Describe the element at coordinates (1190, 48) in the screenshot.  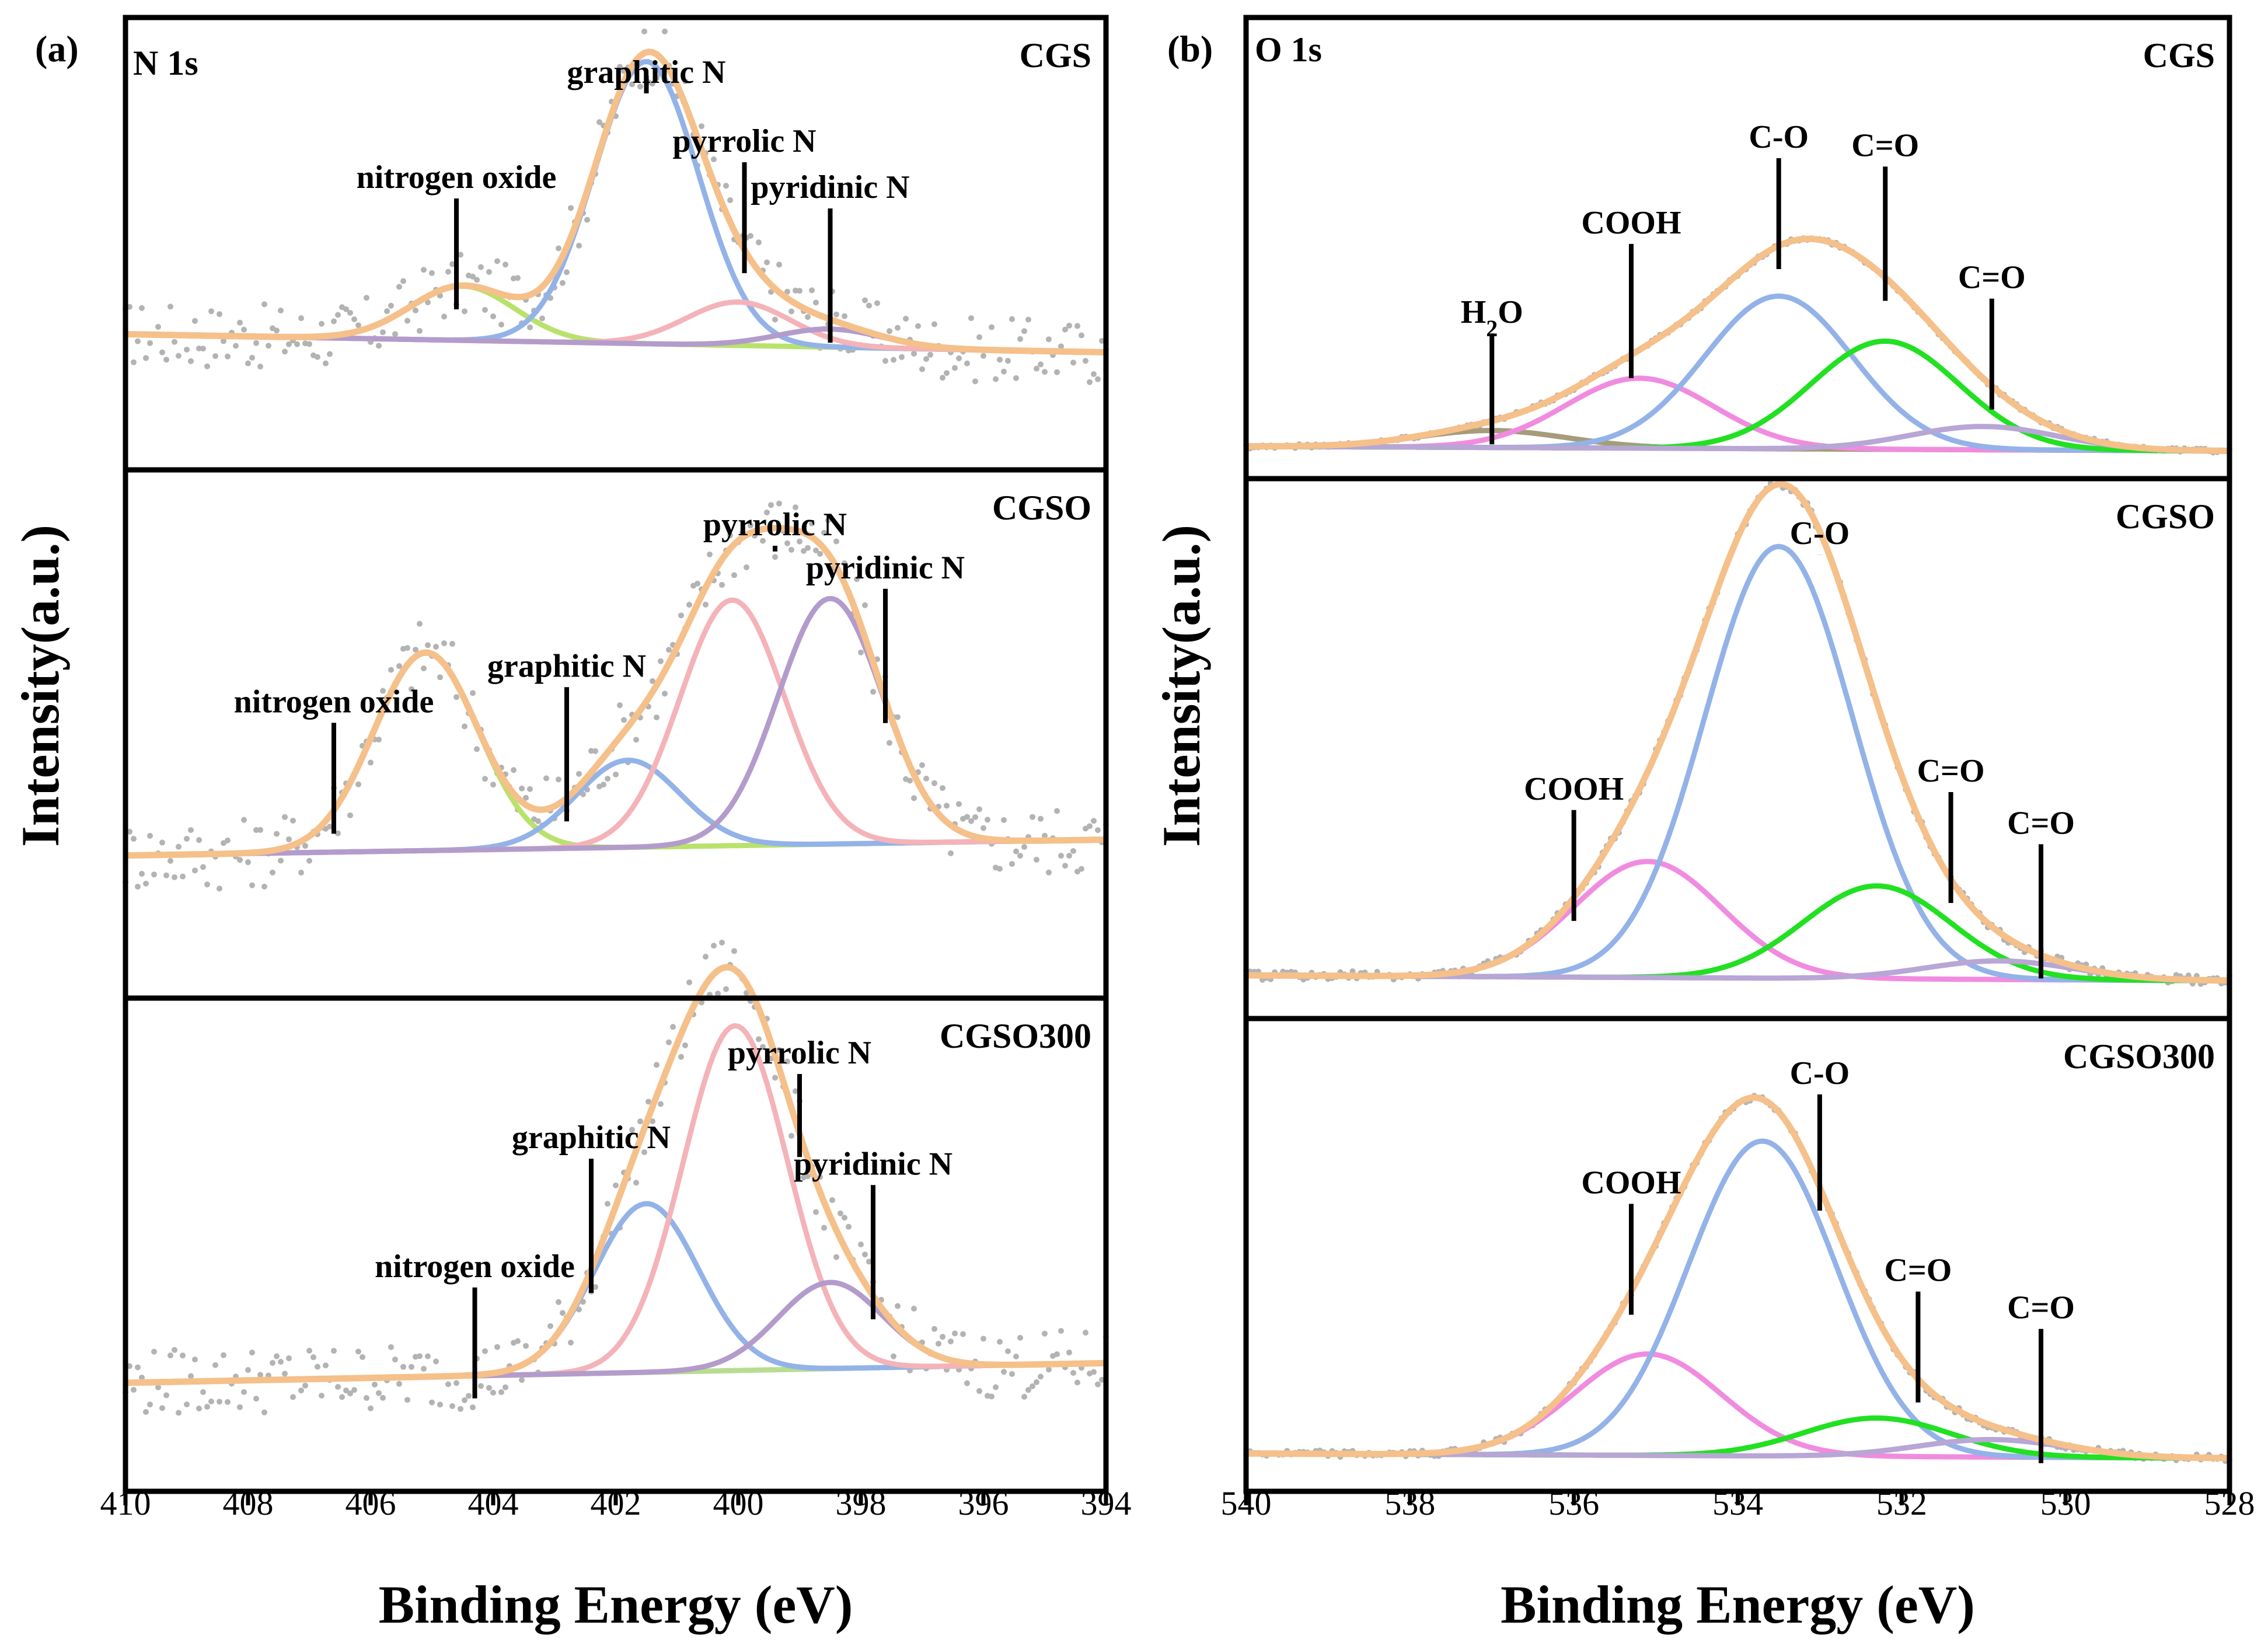
I see `panel-letter: (b)` at that location.